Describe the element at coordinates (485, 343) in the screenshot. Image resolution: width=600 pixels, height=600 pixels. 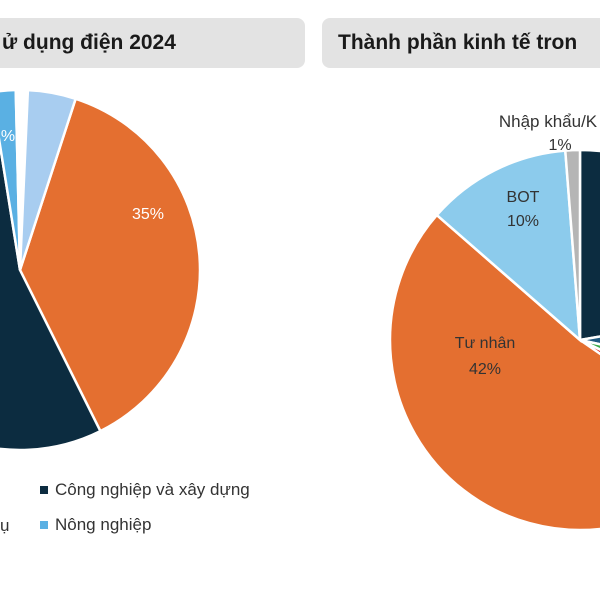
I see `pie1-label-private: Tư nhân` at that location.